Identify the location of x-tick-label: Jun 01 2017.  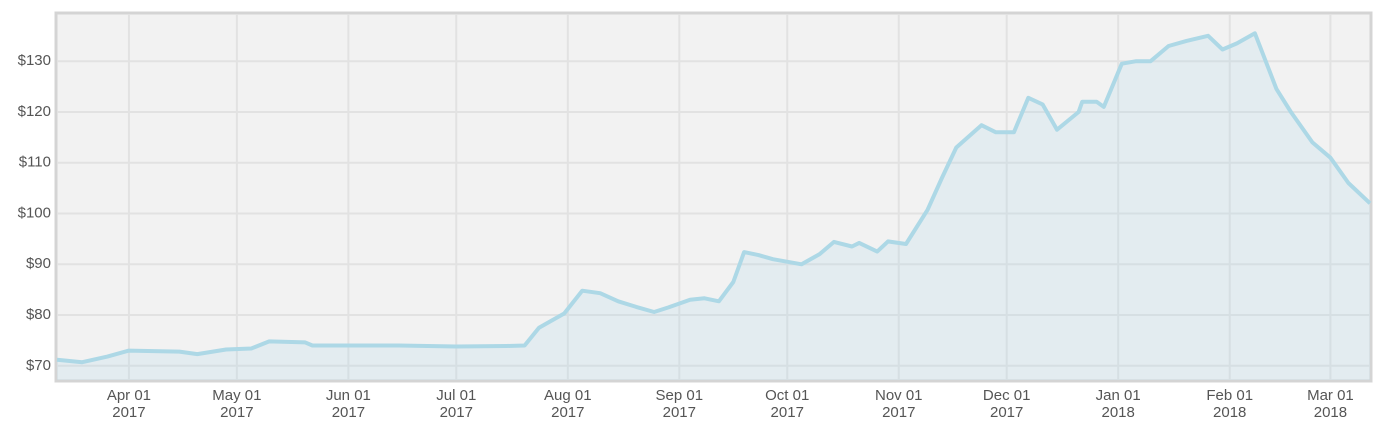
(348, 404).